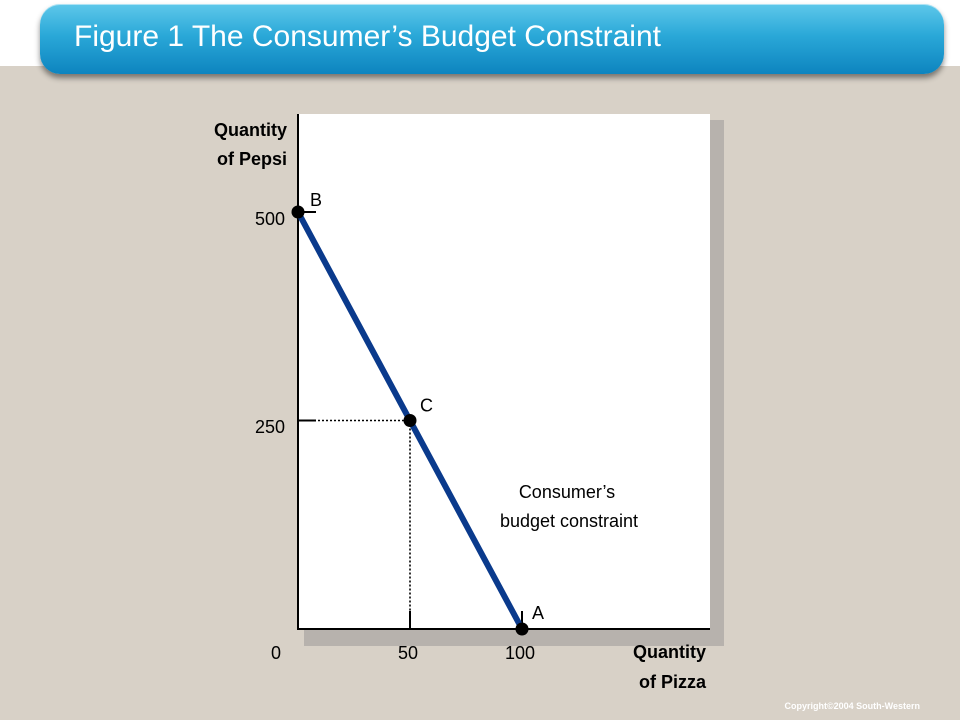  I want to click on y-tick-label-250: 250, so click(270, 427).